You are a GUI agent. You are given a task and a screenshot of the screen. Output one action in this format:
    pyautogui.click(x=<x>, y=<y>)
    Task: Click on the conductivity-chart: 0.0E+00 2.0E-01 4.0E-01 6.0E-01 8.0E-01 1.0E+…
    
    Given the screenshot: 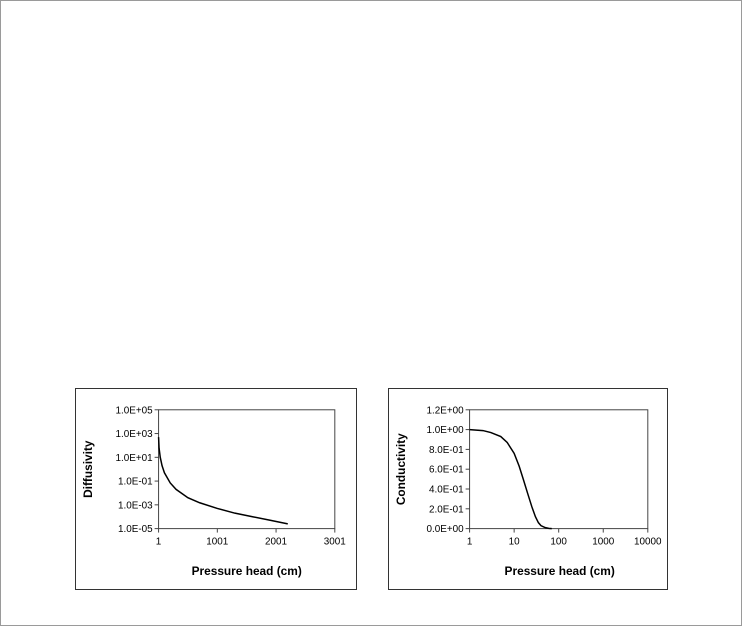 What is the action you would take?
    pyautogui.click(x=528, y=489)
    